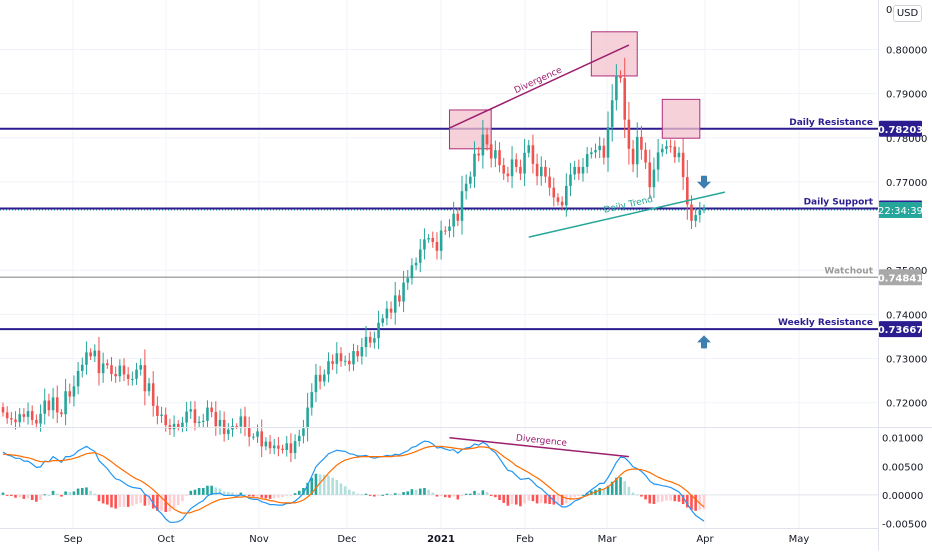 The width and height of the screenshot is (932, 554). I want to click on level-tag-3: 0.73667, so click(901, 330).